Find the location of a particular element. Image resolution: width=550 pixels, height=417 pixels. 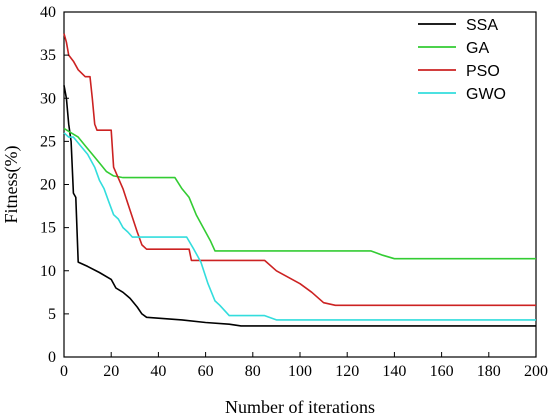

y-tick-label: 40 is located at coordinates (48, 12).